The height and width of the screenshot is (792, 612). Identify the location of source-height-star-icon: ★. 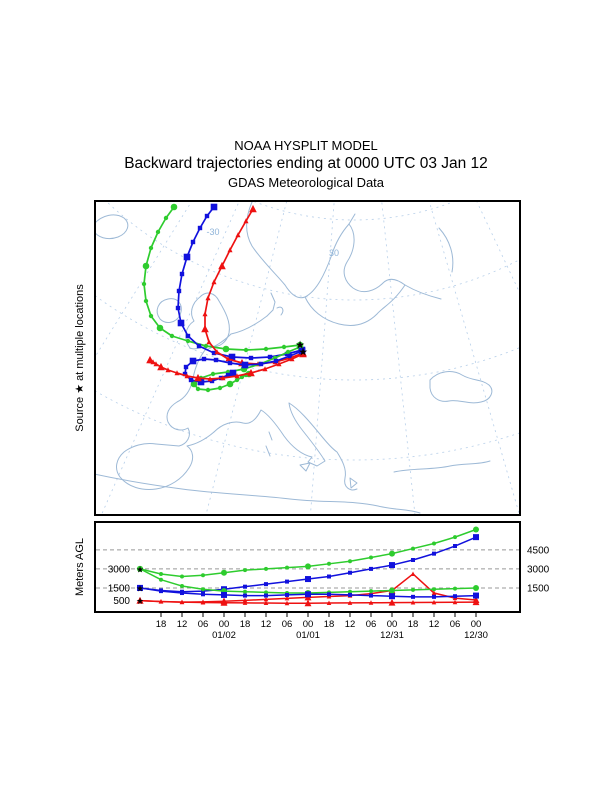
(140, 588).